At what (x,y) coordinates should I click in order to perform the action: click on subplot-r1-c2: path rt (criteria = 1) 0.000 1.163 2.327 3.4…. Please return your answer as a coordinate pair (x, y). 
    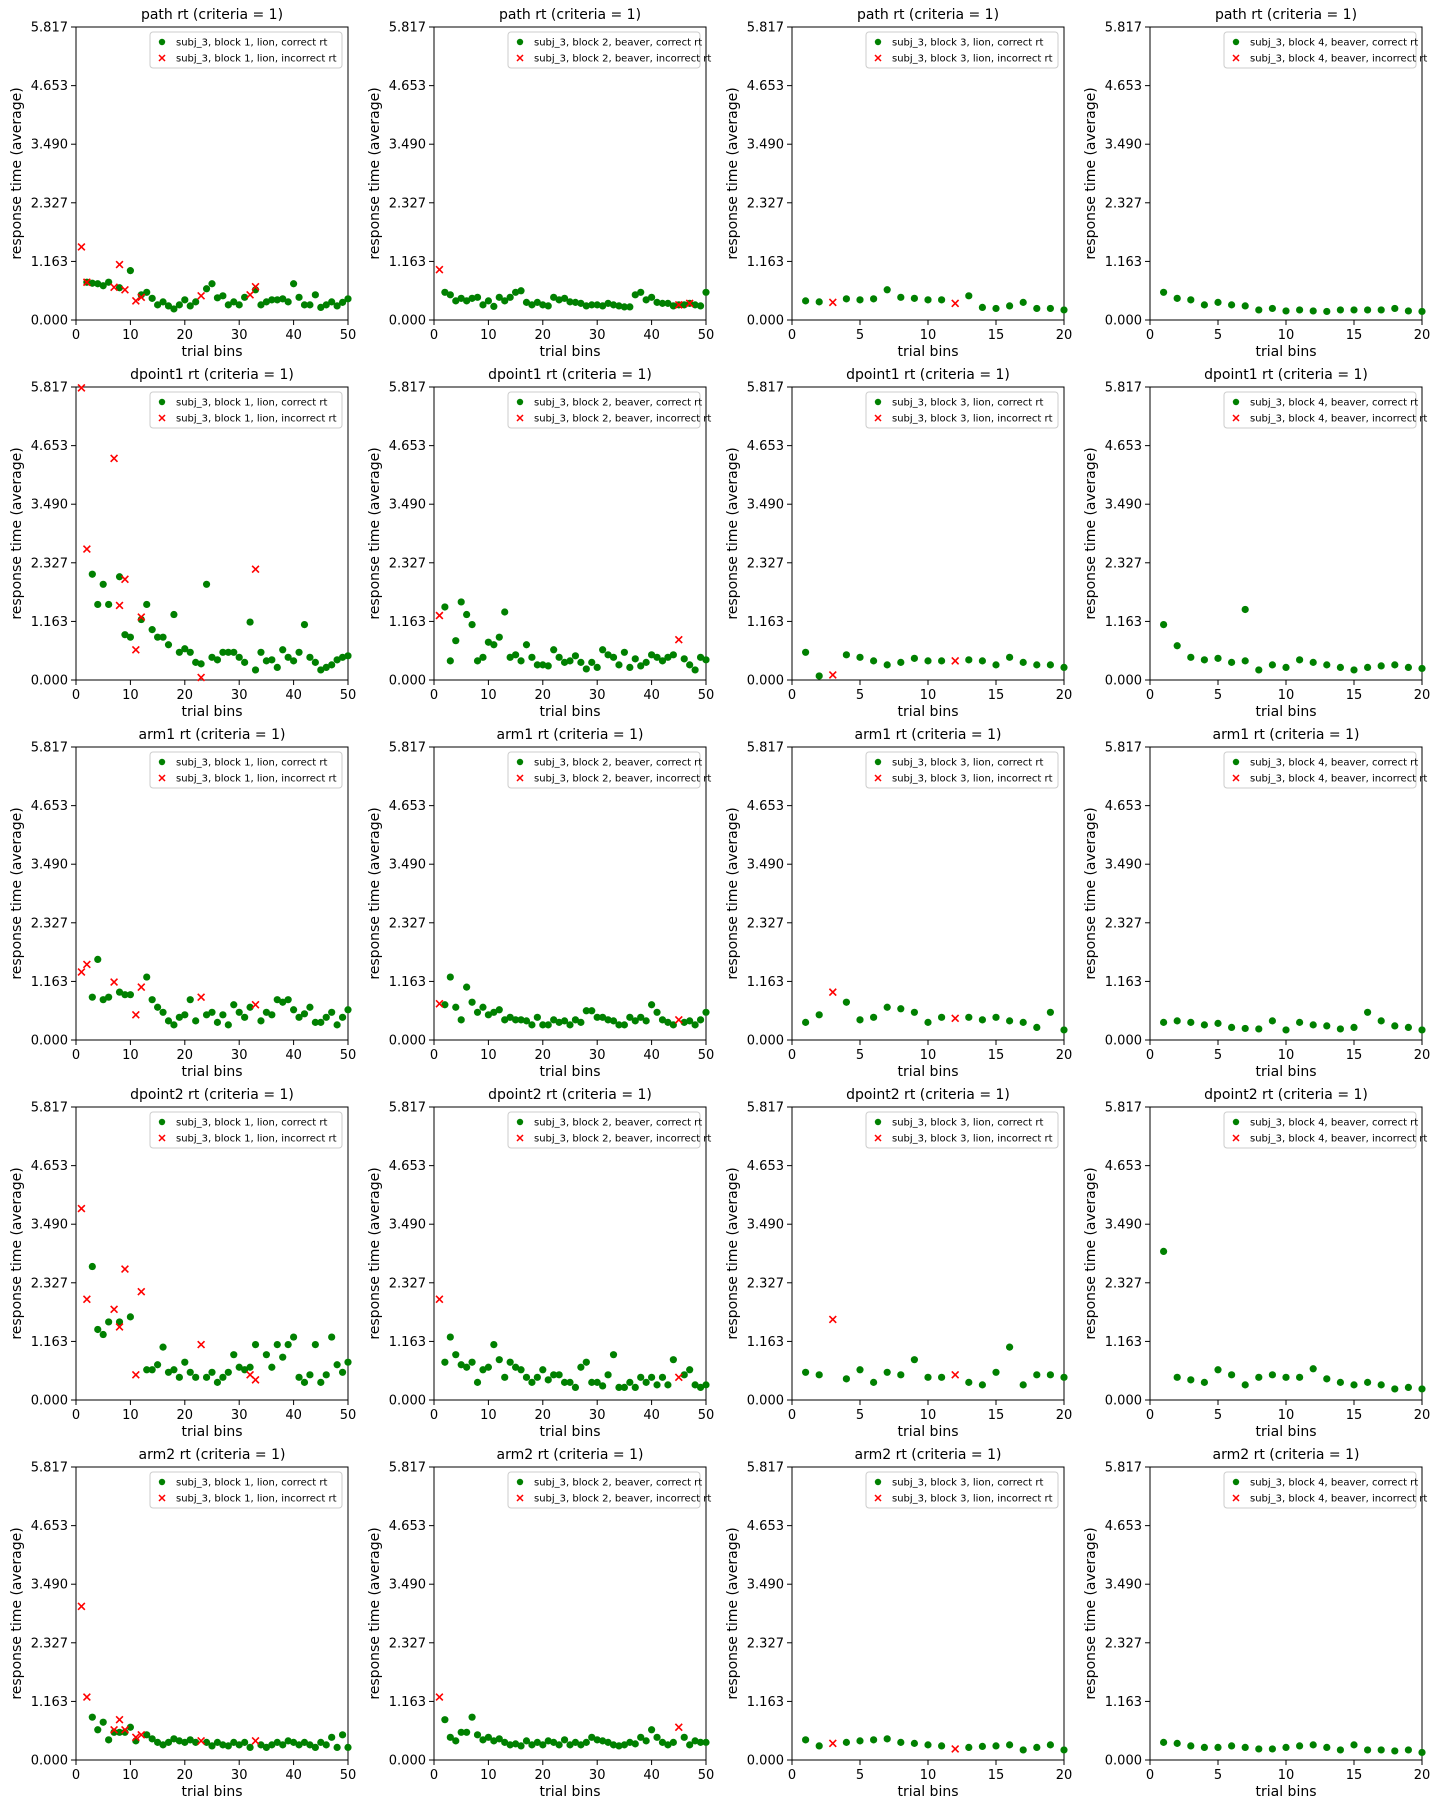
    Looking at the image, I should click on (540, 183).